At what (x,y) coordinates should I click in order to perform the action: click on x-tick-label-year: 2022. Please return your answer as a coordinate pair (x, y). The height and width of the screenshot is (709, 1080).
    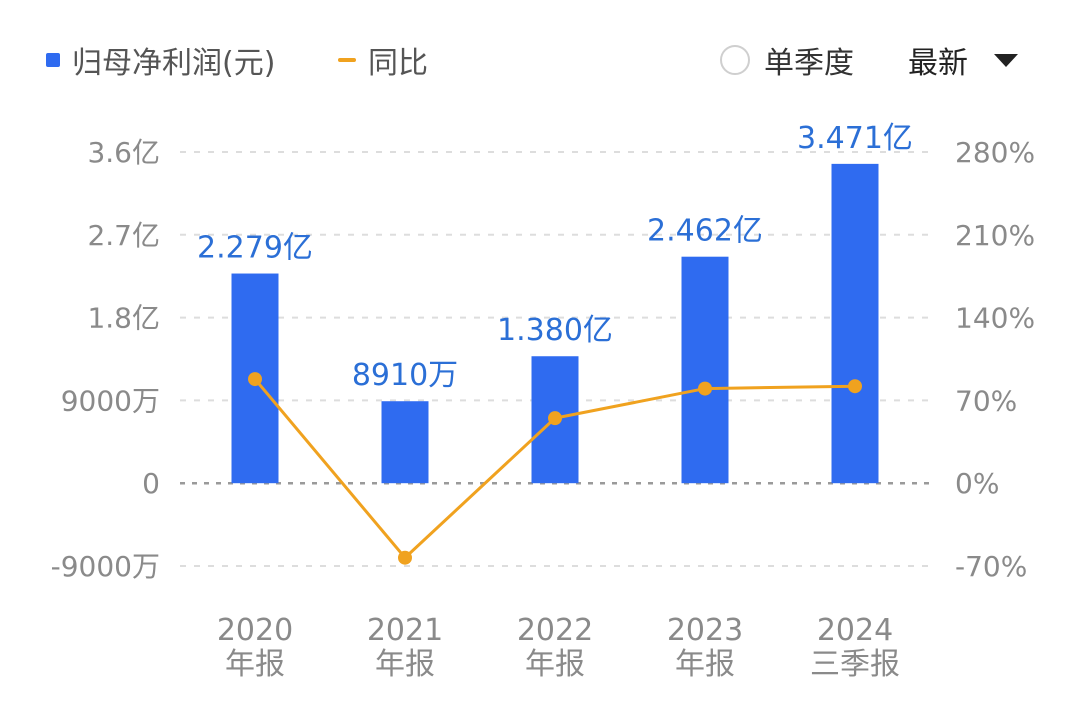
    Looking at the image, I should click on (555, 630).